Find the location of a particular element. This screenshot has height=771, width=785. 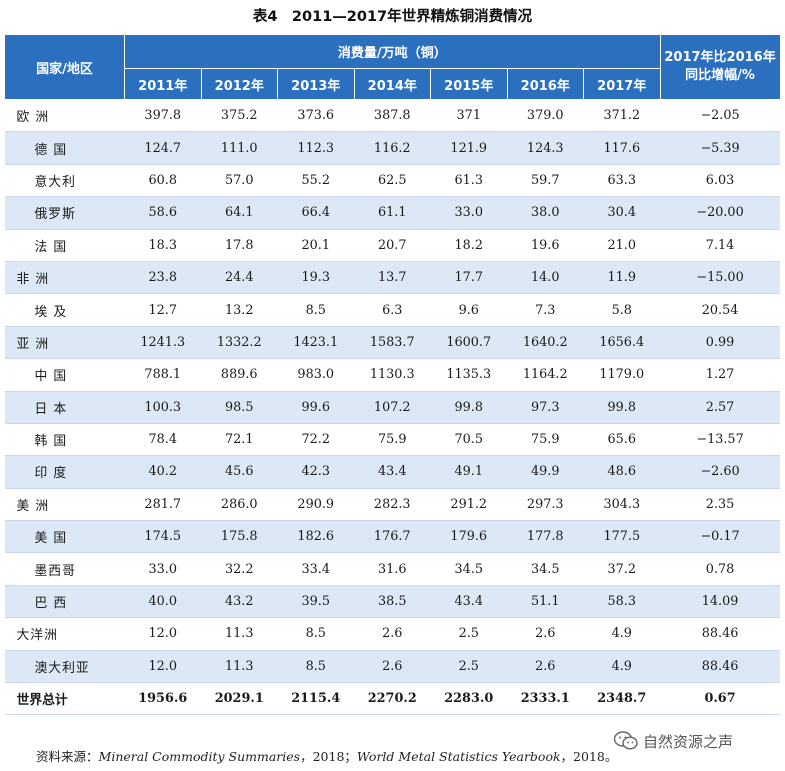

change-value: −2.05 is located at coordinates (720, 116).